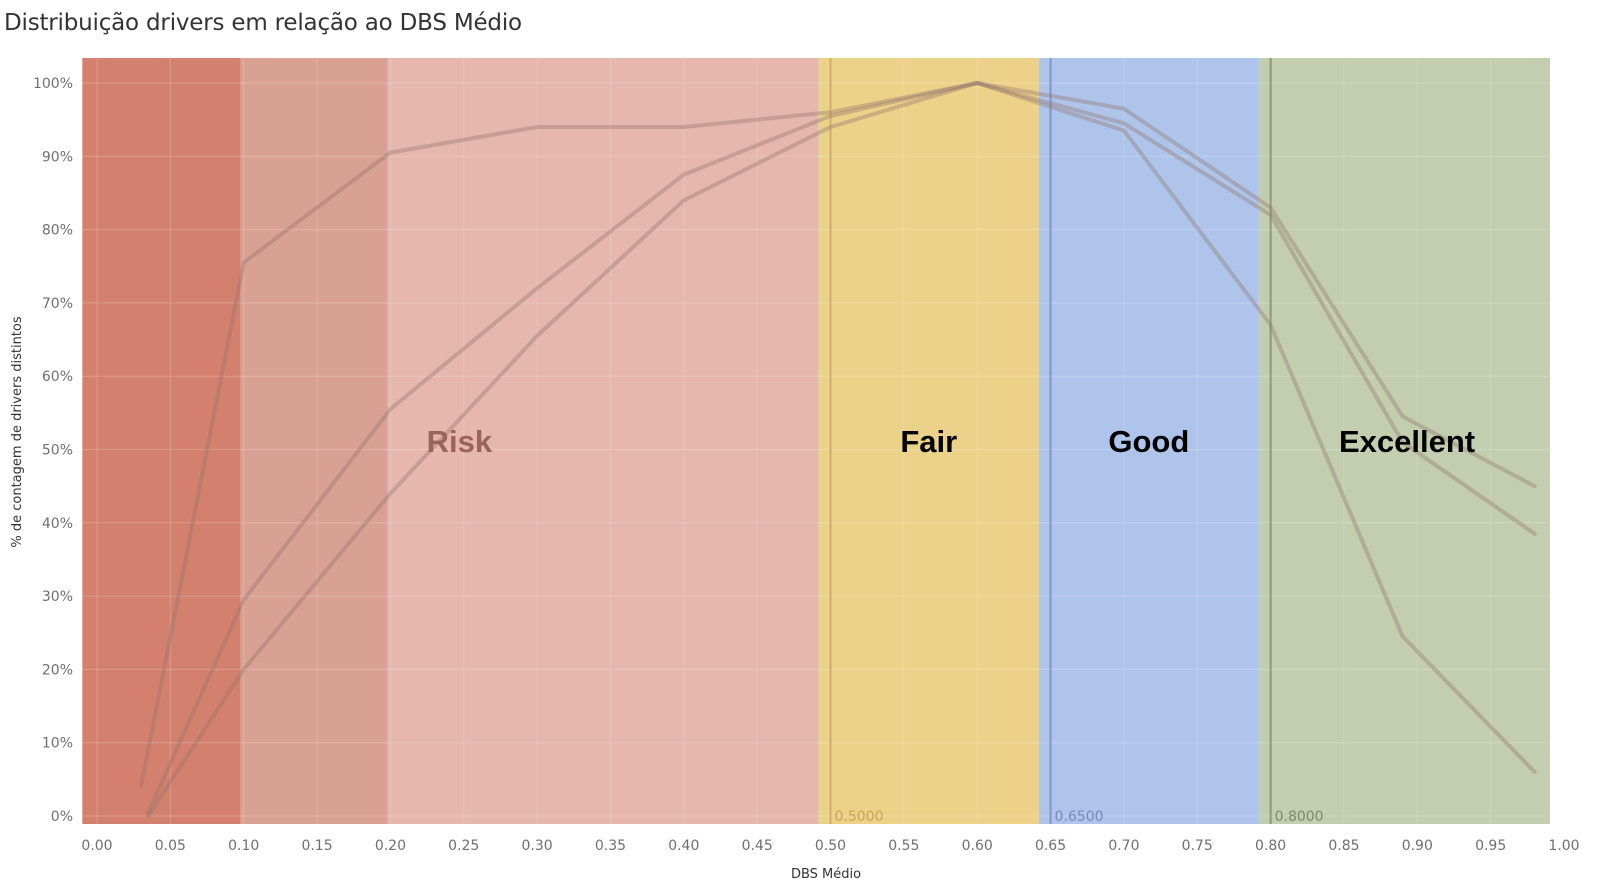  Describe the element at coordinates (1407, 441) in the screenshot. I see `zone-label-excellent: Excellent` at that location.